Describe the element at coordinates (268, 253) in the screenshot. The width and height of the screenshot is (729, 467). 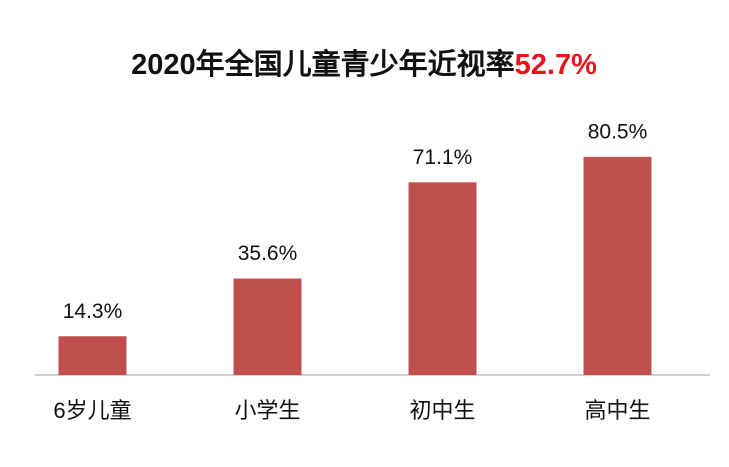
I see `value-label: 35.6%` at that location.